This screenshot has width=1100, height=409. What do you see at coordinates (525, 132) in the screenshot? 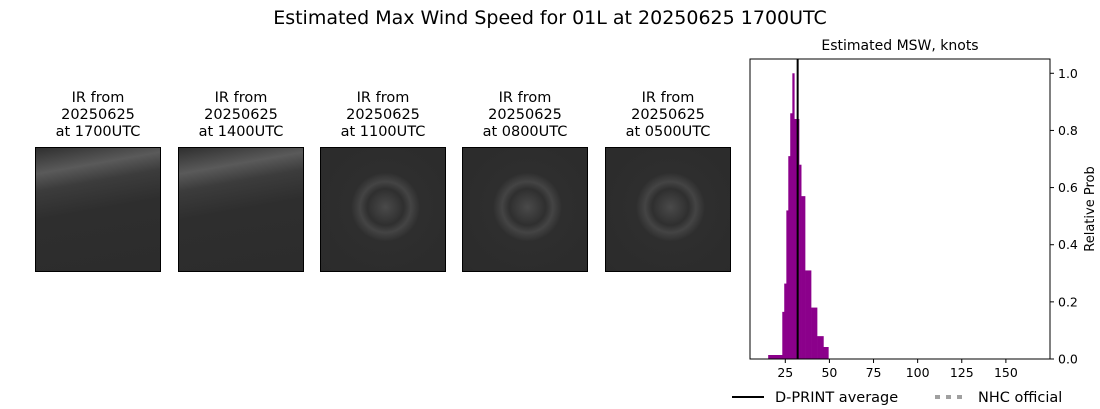
I see `caption-line: at 0800UTC` at bounding box center [525, 132].